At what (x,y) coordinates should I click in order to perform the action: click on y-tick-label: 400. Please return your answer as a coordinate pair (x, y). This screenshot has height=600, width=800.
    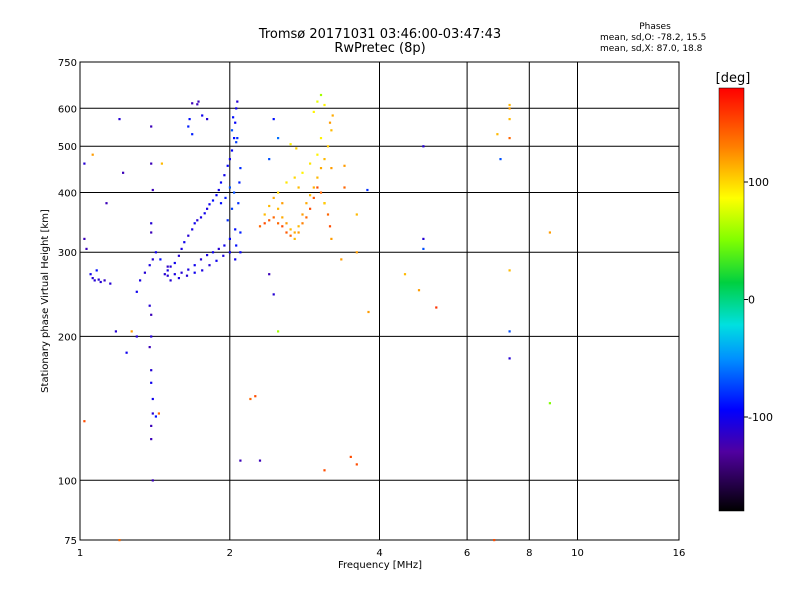
    Looking at the image, I should click on (67, 194).